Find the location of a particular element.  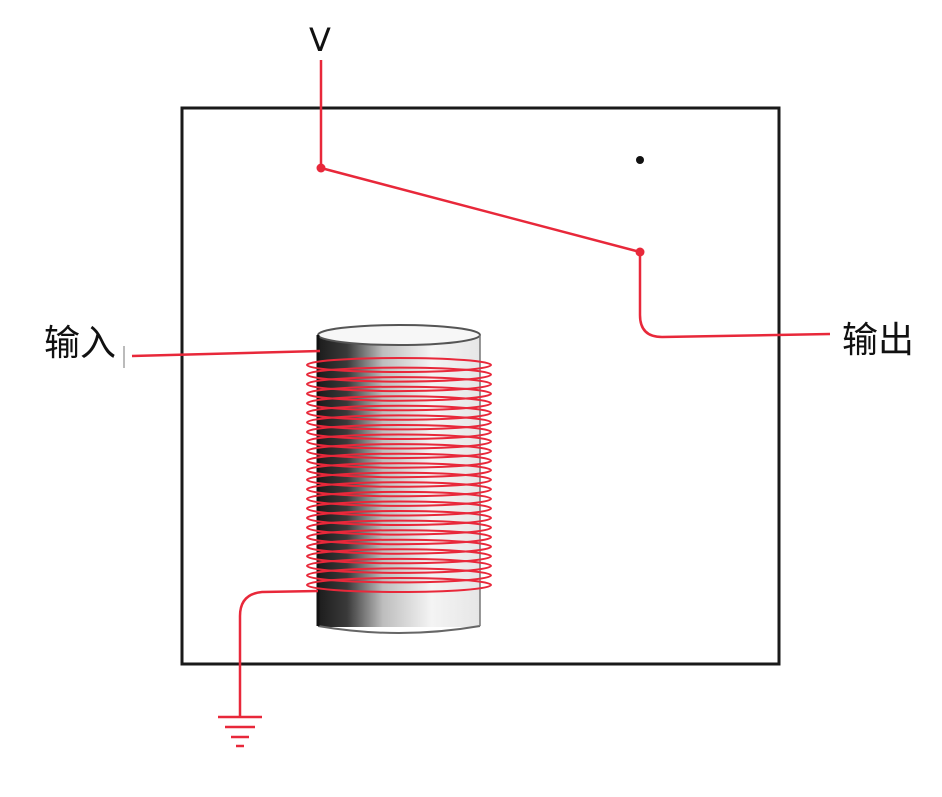

input-wire is located at coordinates (226, 353).